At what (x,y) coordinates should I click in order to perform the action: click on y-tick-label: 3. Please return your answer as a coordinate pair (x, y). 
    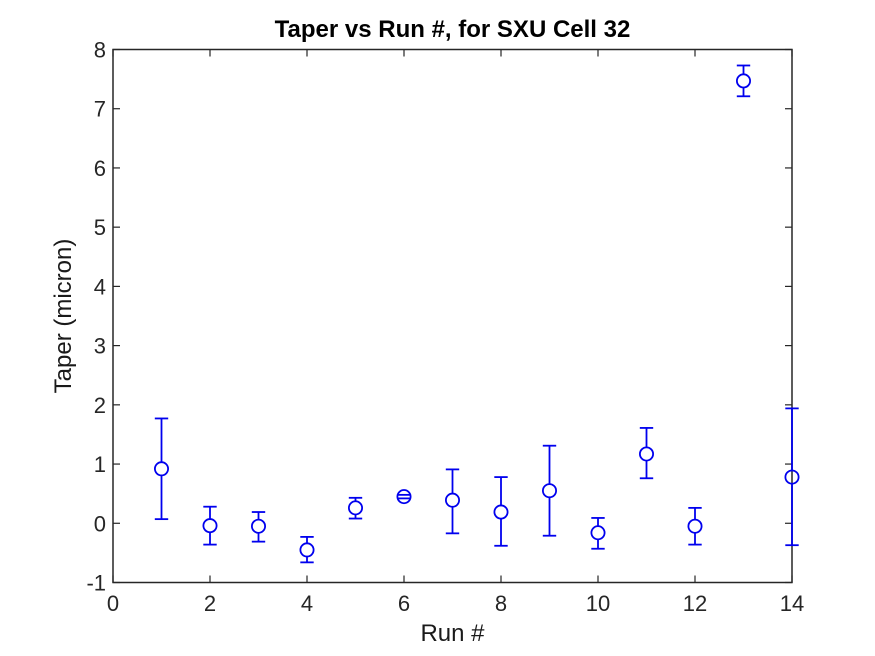
    Looking at the image, I should click on (100, 346).